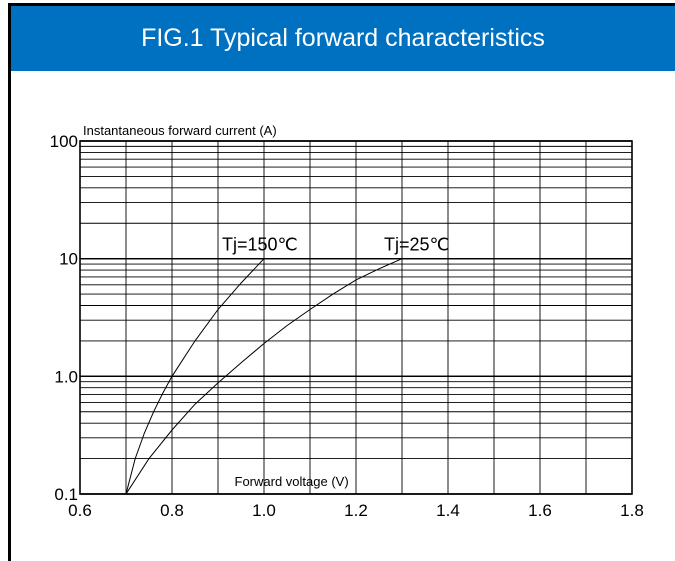 The width and height of the screenshot is (675, 561). What do you see at coordinates (66, 494) in the screenshot?
I see `y-tick-label: 0.1` at bounding box center [66, 494].